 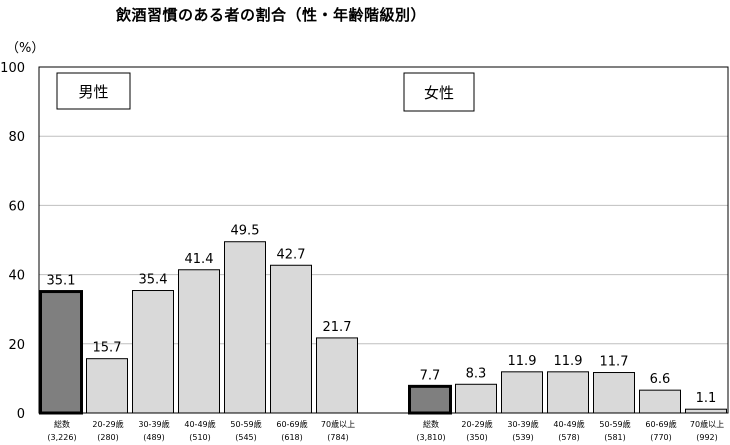 What do you see at coordinates (615, 437) in the screenshot?
I see `sample-size-label: (581)` at bounding box center [615, 437].